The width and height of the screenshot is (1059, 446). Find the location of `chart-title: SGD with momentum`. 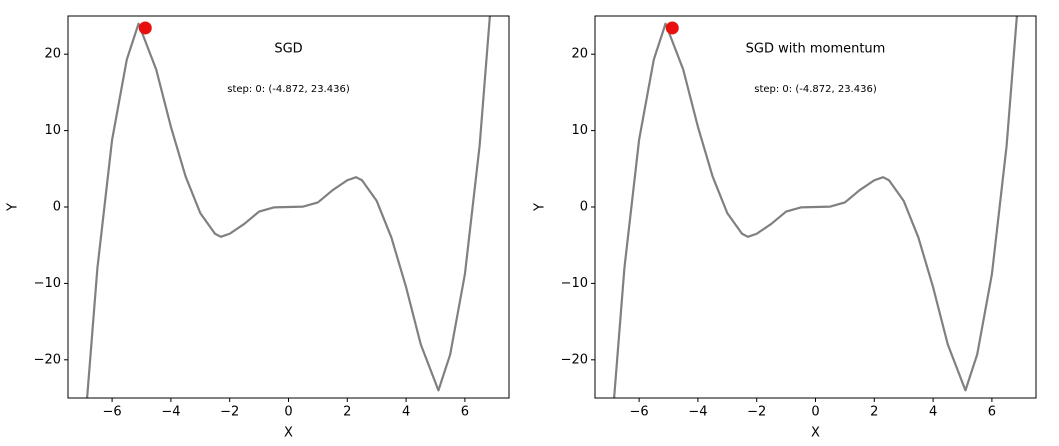

chart-title: SGD with momentum is located at coordinates (816, 49).